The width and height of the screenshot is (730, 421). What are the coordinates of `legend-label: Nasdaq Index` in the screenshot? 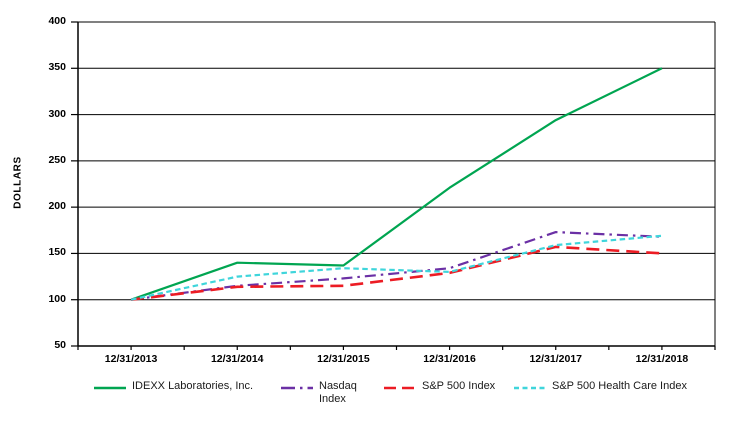 It's located at (338, 392).